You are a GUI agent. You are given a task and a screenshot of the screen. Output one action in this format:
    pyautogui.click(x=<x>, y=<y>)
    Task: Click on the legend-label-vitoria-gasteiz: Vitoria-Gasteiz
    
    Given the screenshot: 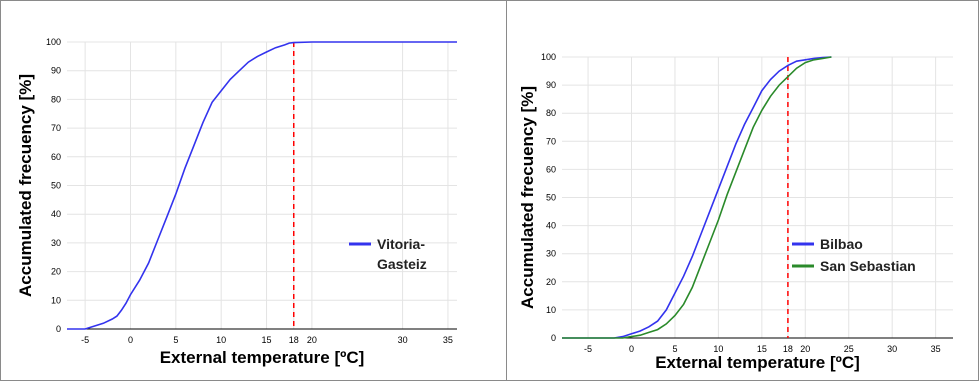 What is the action you would take?
    pyautogui.click(x=402, y=254)
    